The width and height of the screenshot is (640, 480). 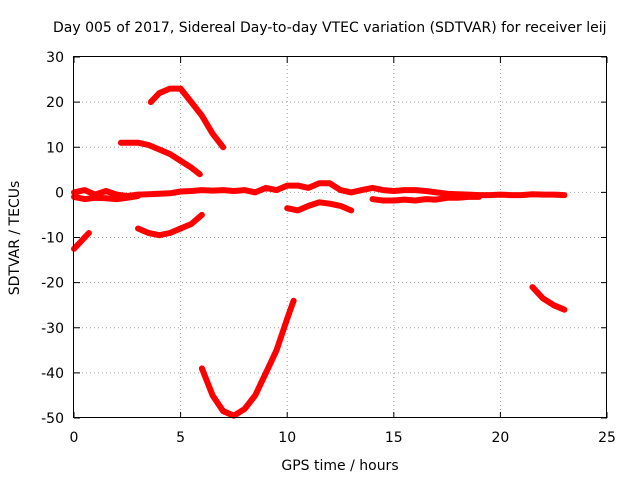 I want to click on y-tick-label: 0, so click(x=59, y=193).